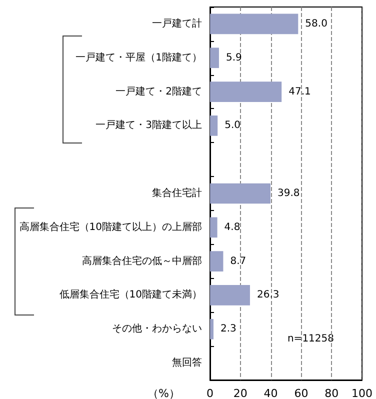  I want to click on y-tick-label: 高層集合住宅の低～中層部, so click(142, 260).